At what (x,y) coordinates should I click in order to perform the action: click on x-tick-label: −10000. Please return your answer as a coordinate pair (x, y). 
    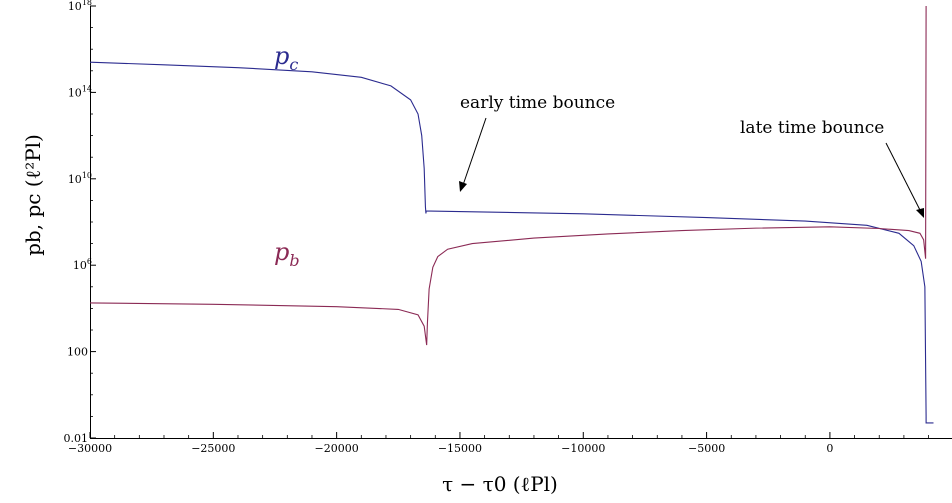
    Looking at the image, I should click on (583, 448).